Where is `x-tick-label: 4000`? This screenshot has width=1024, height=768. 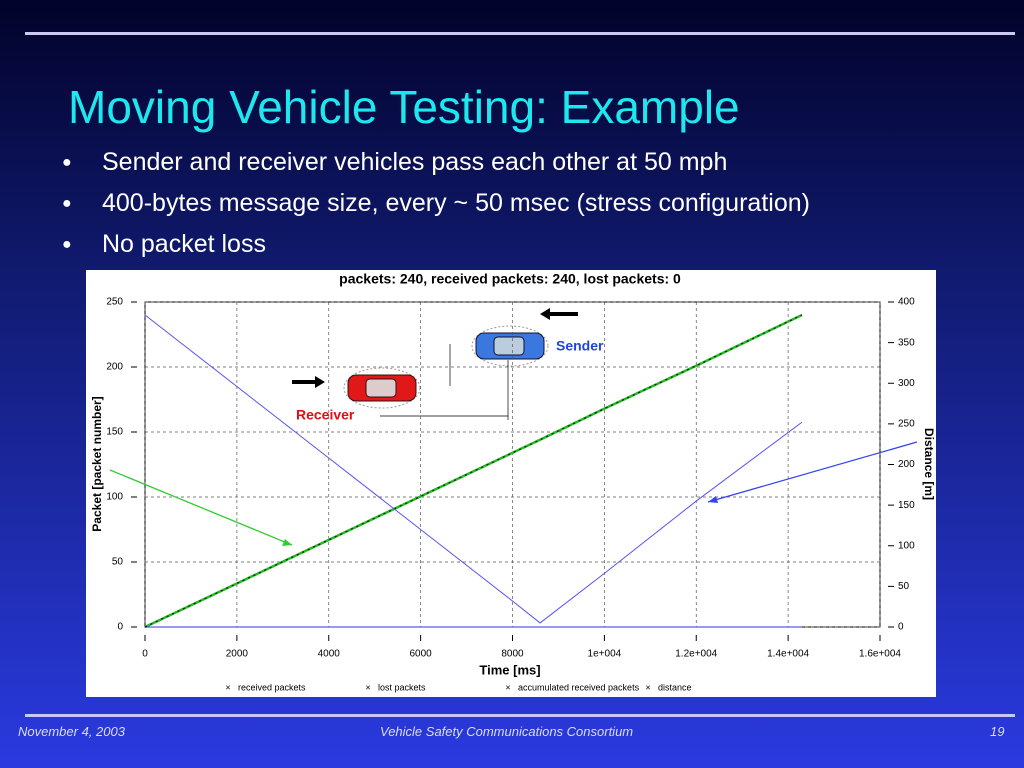
x-tick-label: 4000 is located at coordinates (329, 654).